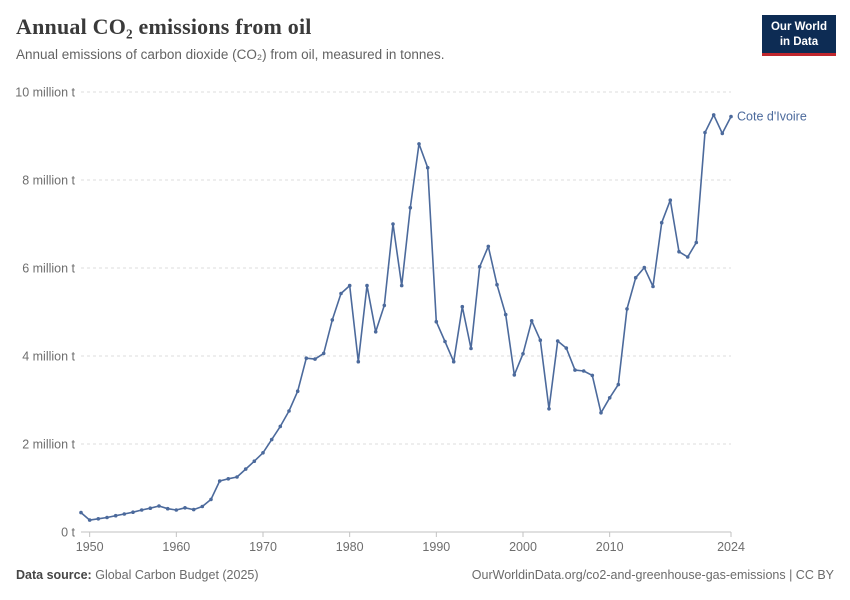  Describe the element at coordinates (48, 445) in the screenshot. I see `y-axis-tick-label: 2 million t` at that location.